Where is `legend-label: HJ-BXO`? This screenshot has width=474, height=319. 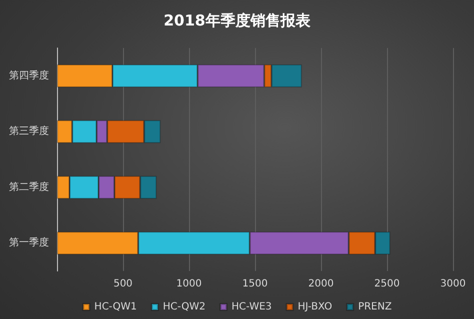 legend-label: HJ-BXO is located at coordinates (315, 307).